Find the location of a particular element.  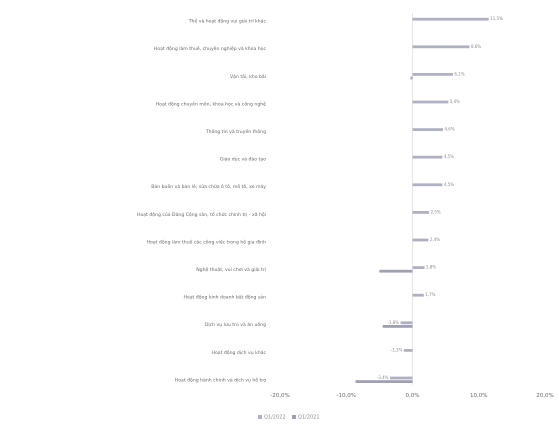

data-label: 4,6% is located at coordinates (449, 129).